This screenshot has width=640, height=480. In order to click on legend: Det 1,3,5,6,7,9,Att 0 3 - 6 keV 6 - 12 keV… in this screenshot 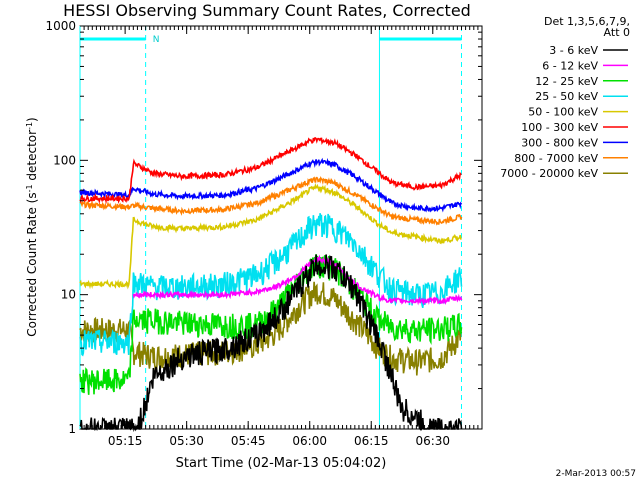, I will do `click(565, 97)`.